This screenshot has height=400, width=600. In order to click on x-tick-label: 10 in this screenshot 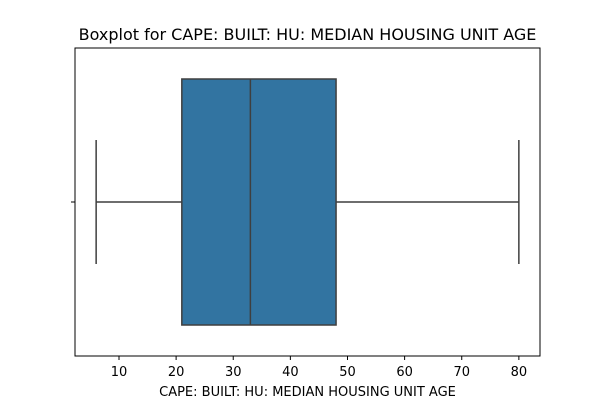, I will do `click(119, 372)`.